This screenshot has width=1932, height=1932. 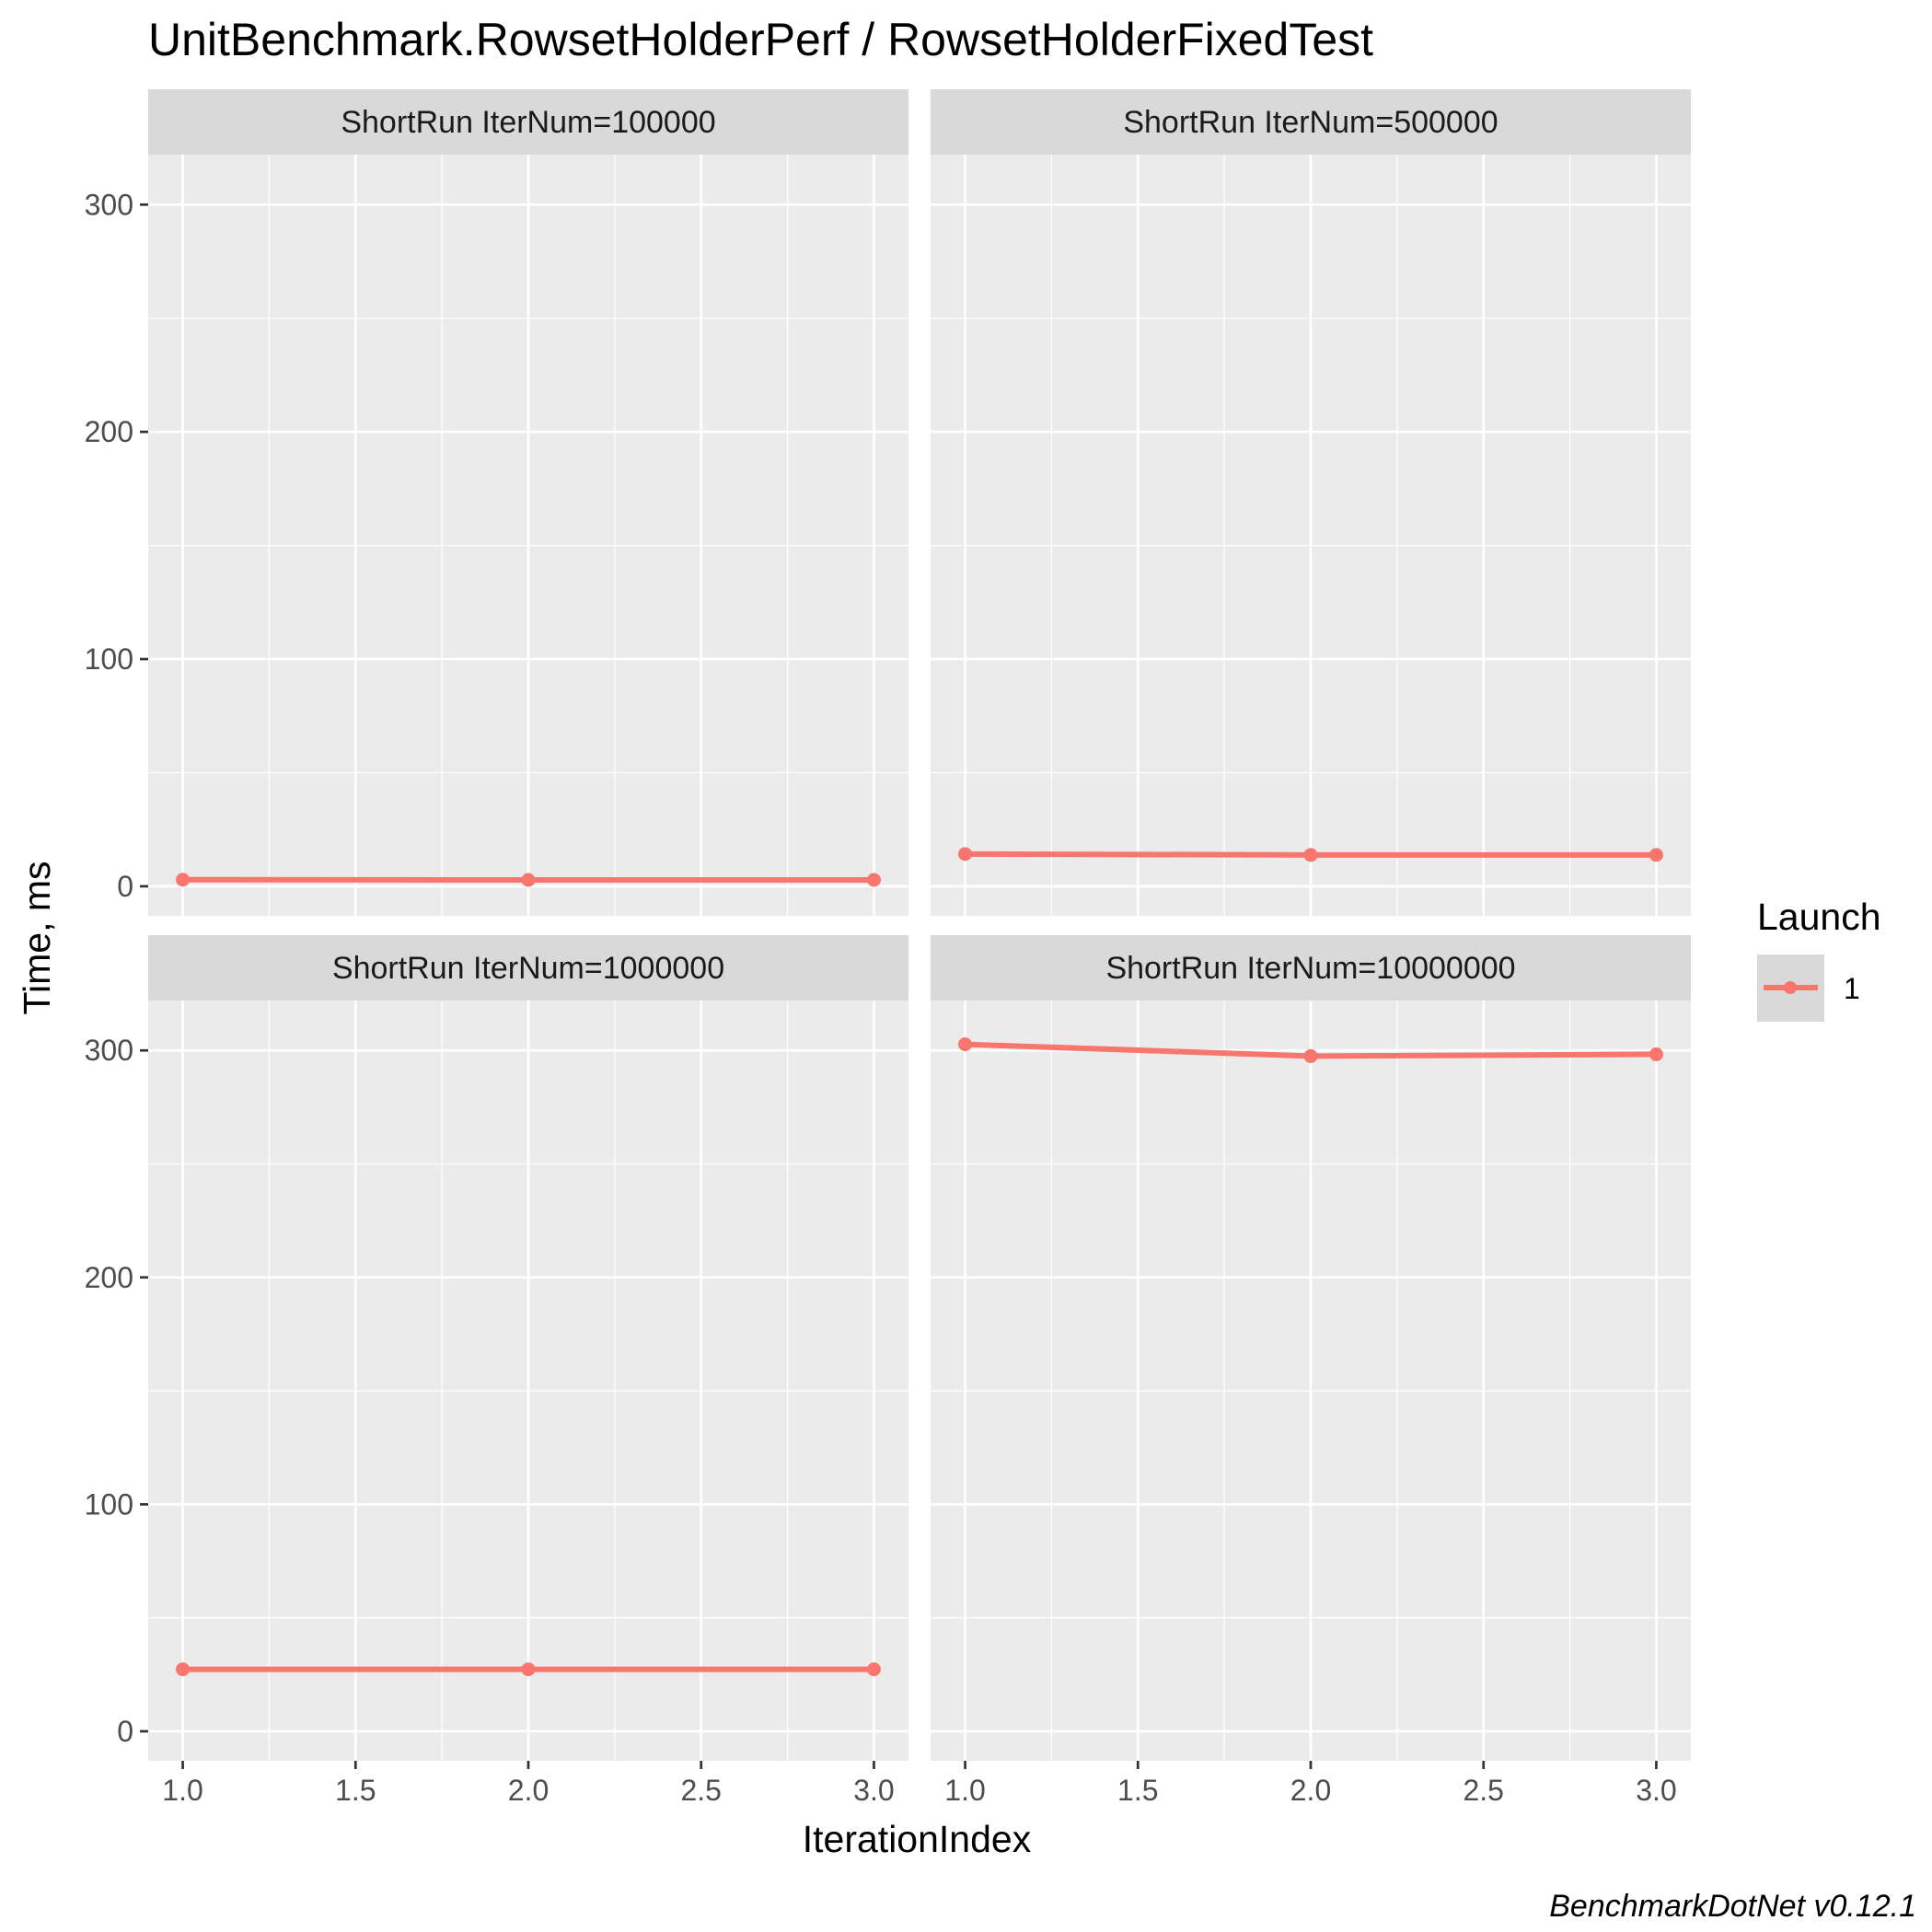 I want to click on facet-strip-label: ShortRun IterNum=1000000, so click(x=528, y=969).